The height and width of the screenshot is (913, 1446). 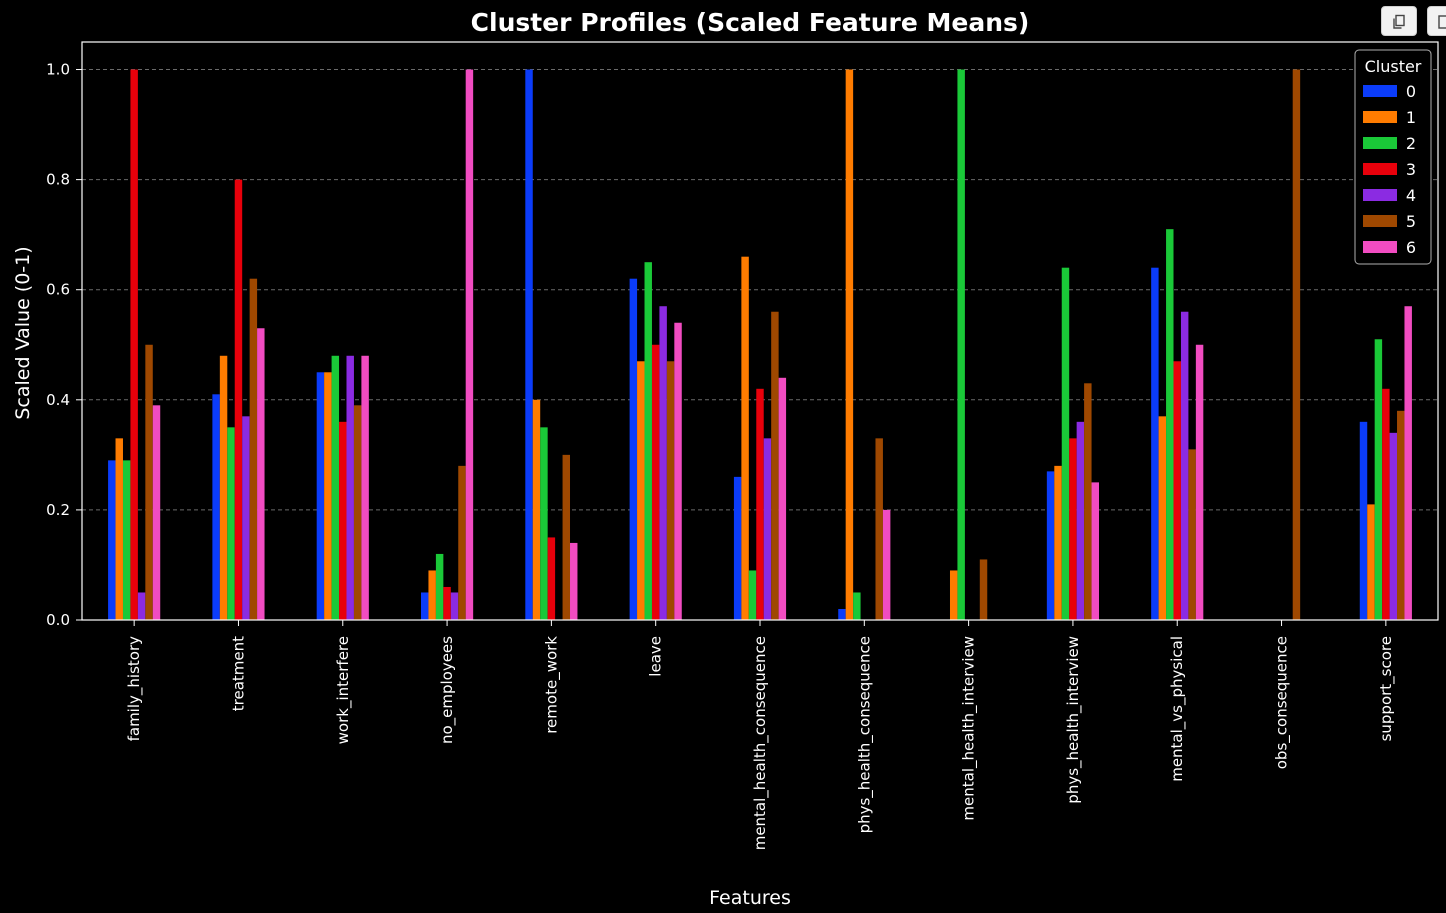 What do you see at coordinates (134, 345) in the screenshot?
I see `bar-cluster-3-family_history` at bounding box center [134, 345].